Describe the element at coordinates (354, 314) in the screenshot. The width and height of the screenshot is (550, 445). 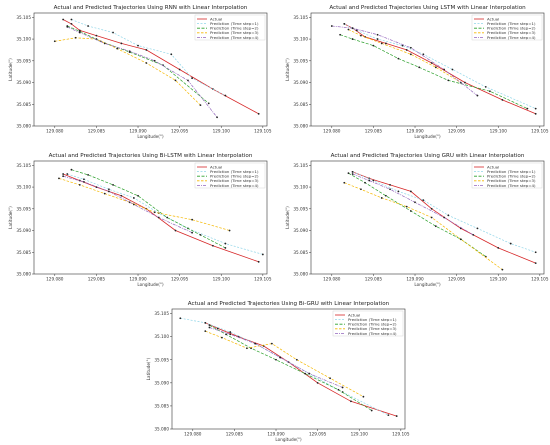
I see `legend-entry: Actual` at that location.